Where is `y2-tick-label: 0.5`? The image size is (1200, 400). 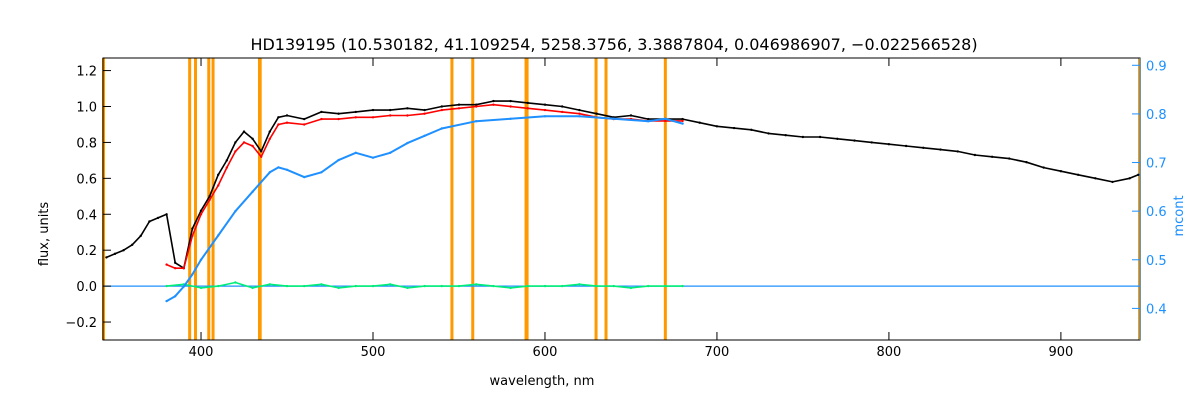 y2-tick-label: 0.5 is located at coordinates (1156, 261).